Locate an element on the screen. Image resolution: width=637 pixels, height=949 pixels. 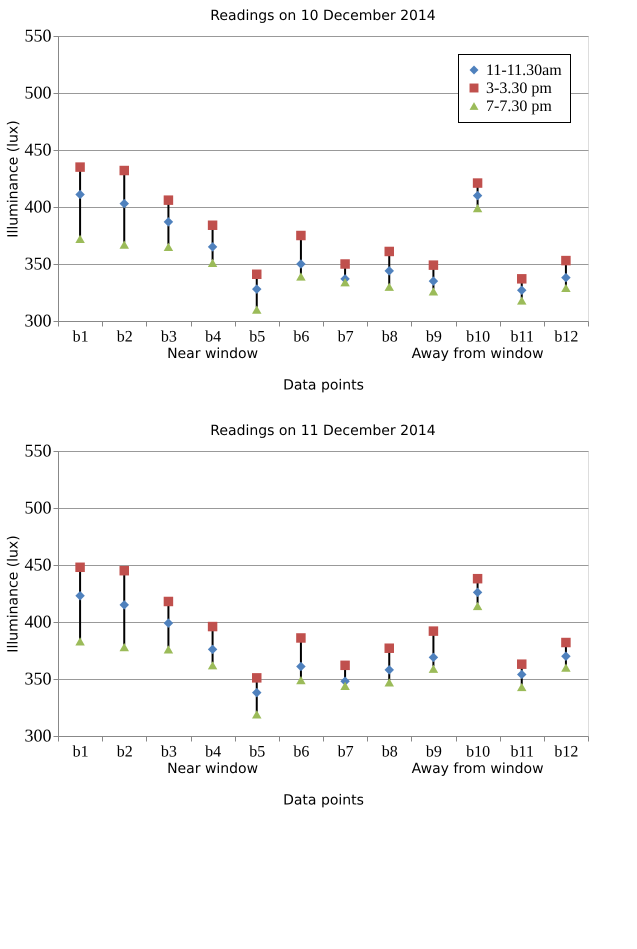
text: Away from window is located at coordinates (478, 354).